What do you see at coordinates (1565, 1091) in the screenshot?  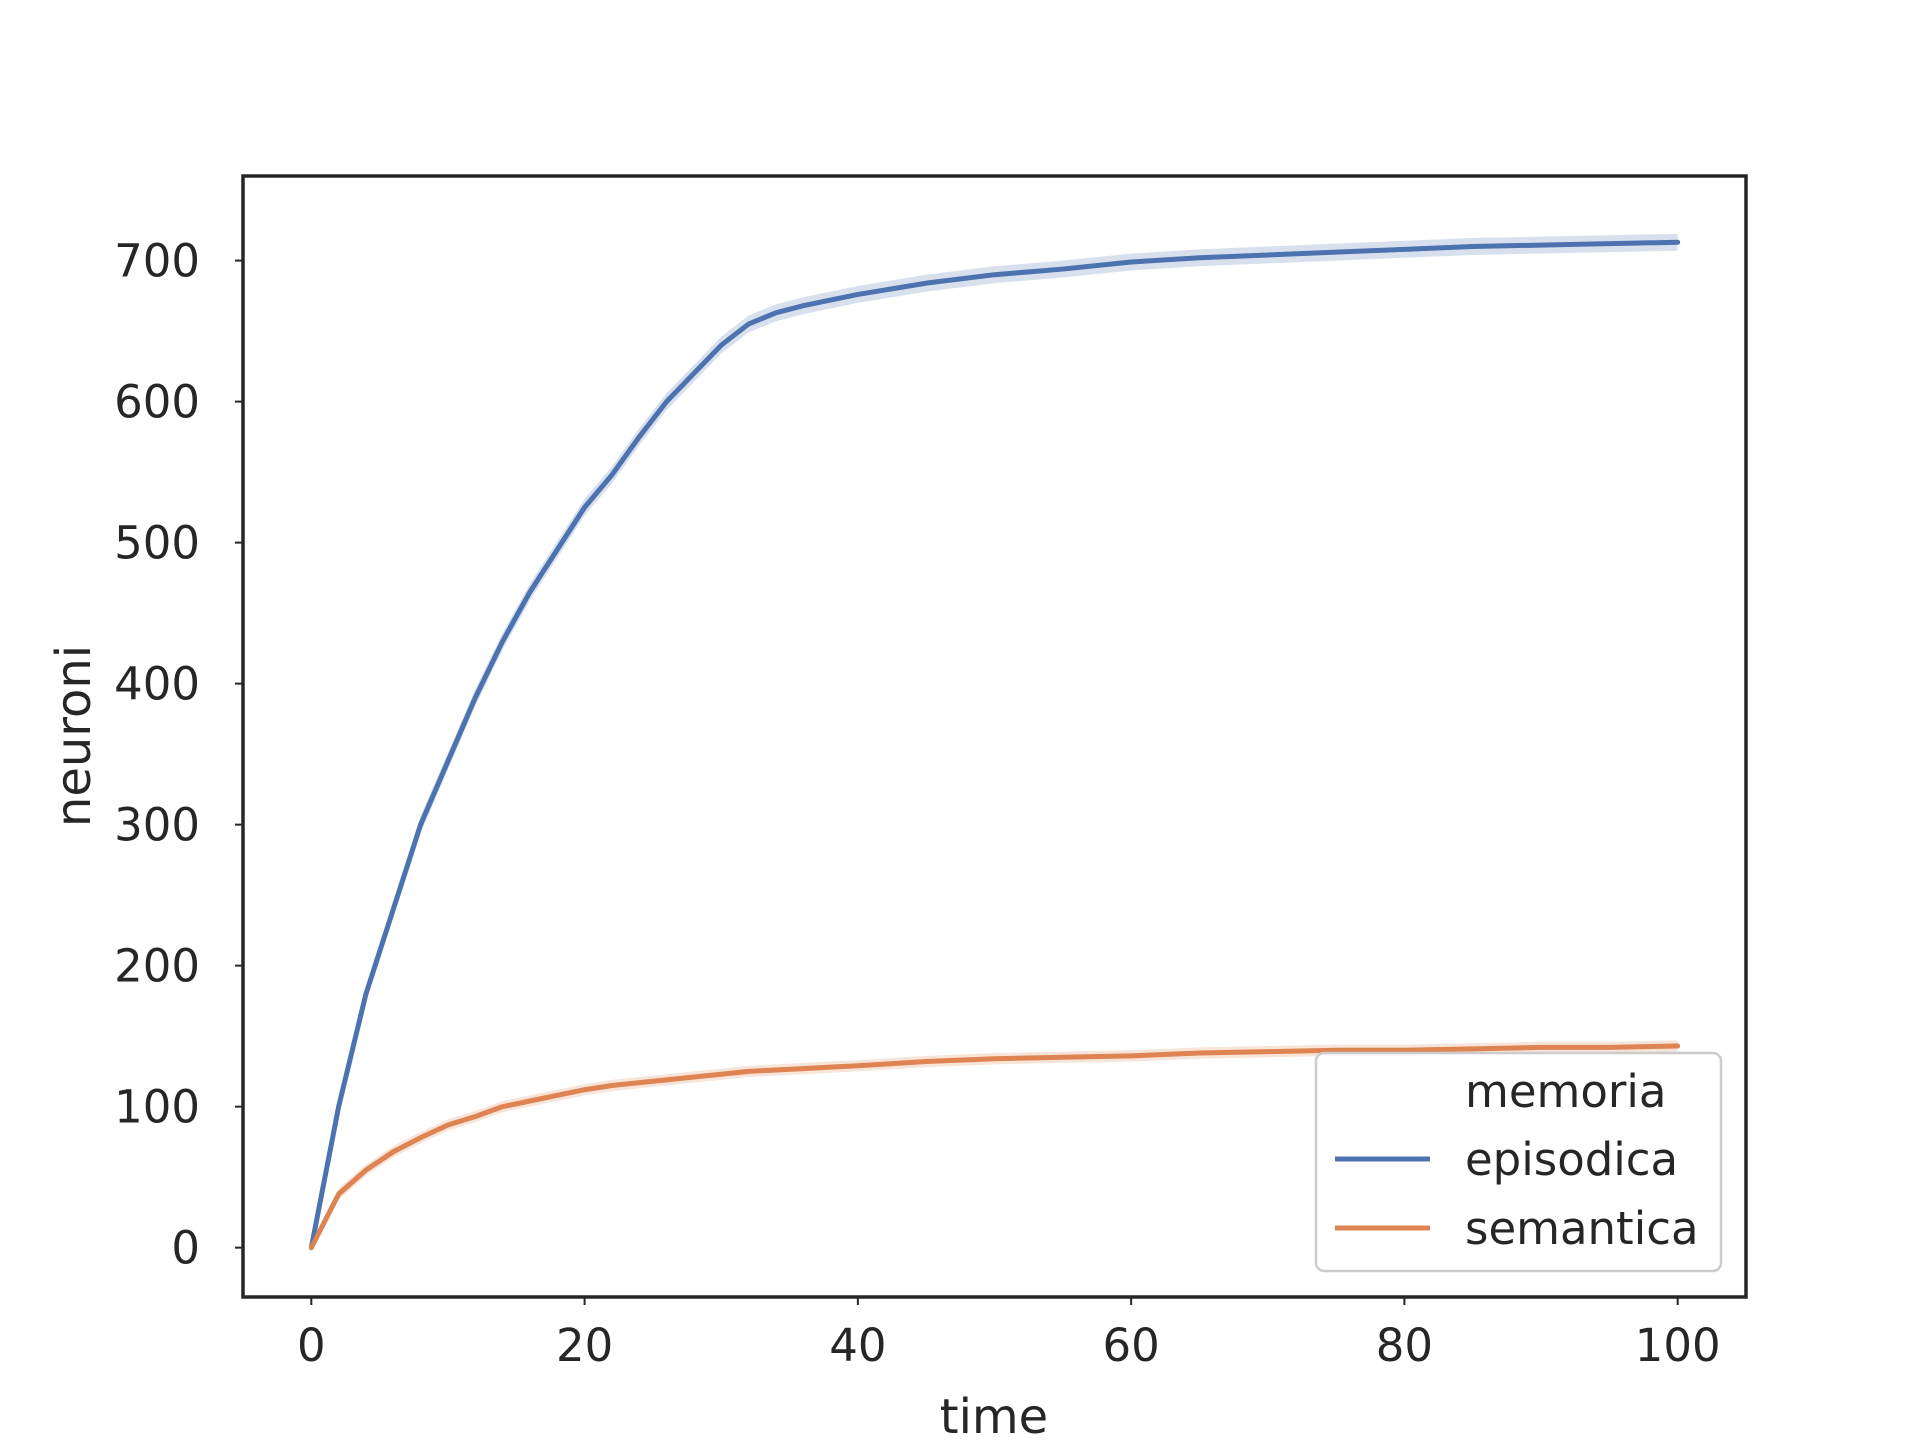 I see `legend-title: memoria` at bounding box center [1565, 1091].